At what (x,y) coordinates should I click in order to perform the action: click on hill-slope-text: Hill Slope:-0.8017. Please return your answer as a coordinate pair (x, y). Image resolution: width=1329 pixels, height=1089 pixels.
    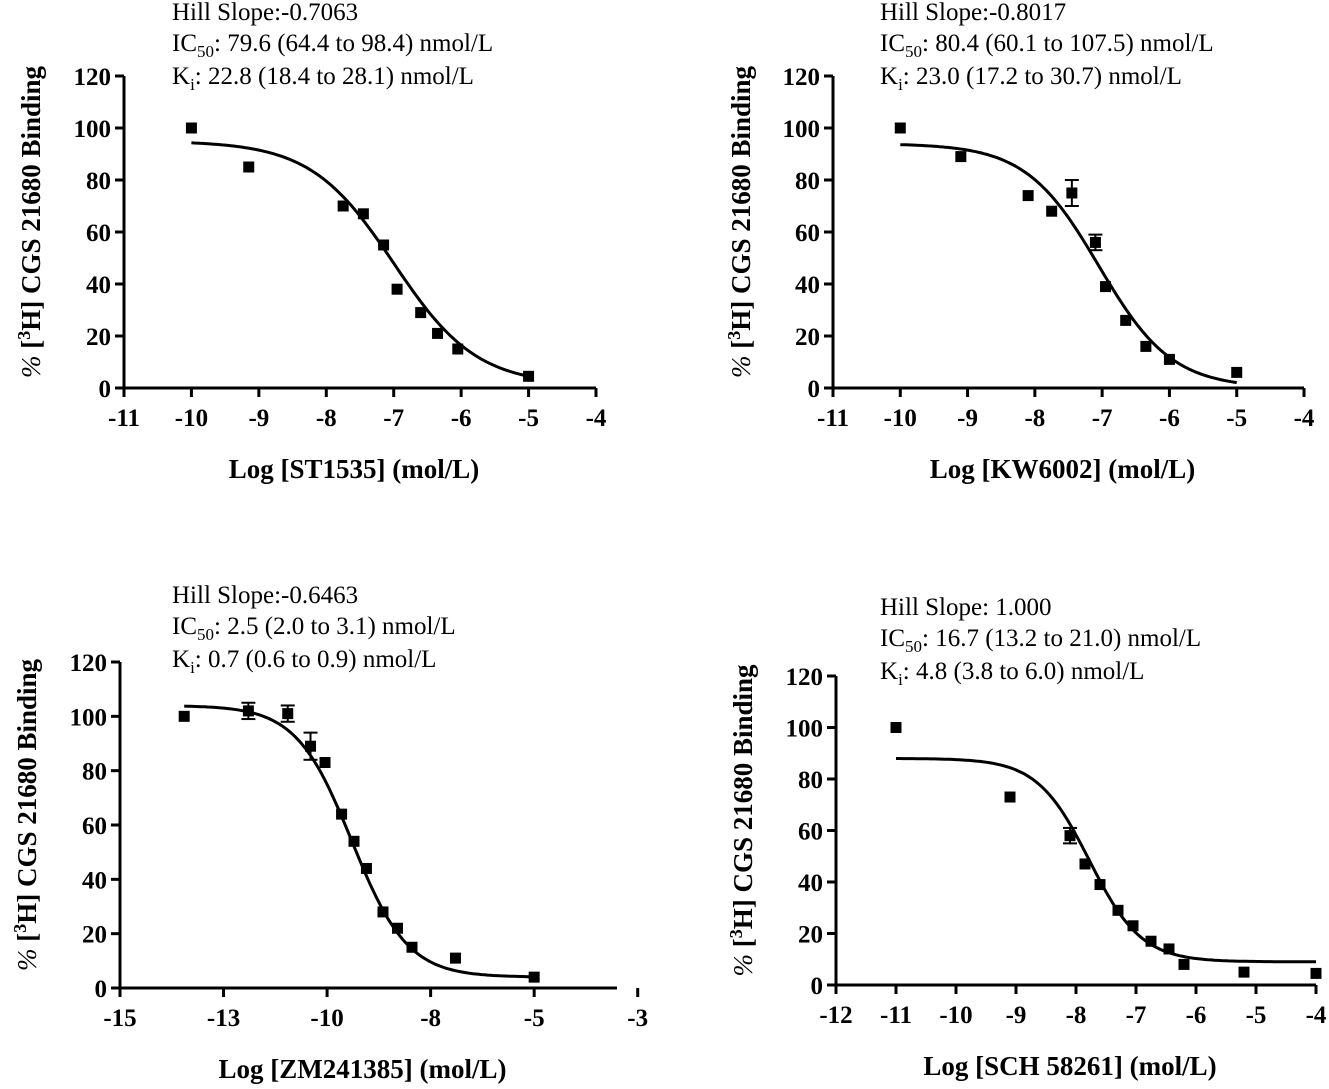
    Looking at the image, I should click on (973, 13).